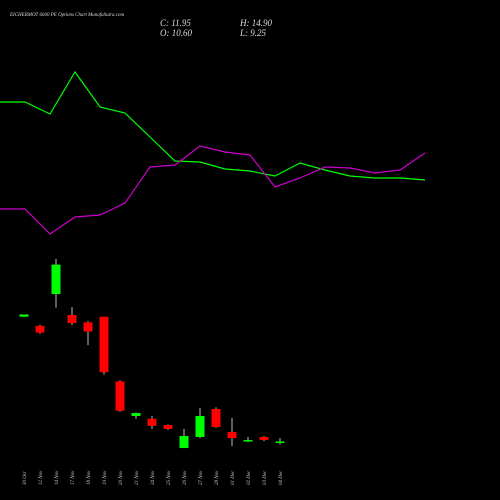 This screenshot has height=500, width=500. Describe the element at coordinates (175, 23) in the screenshot. I see `close-label: C: 11.95` at that location.